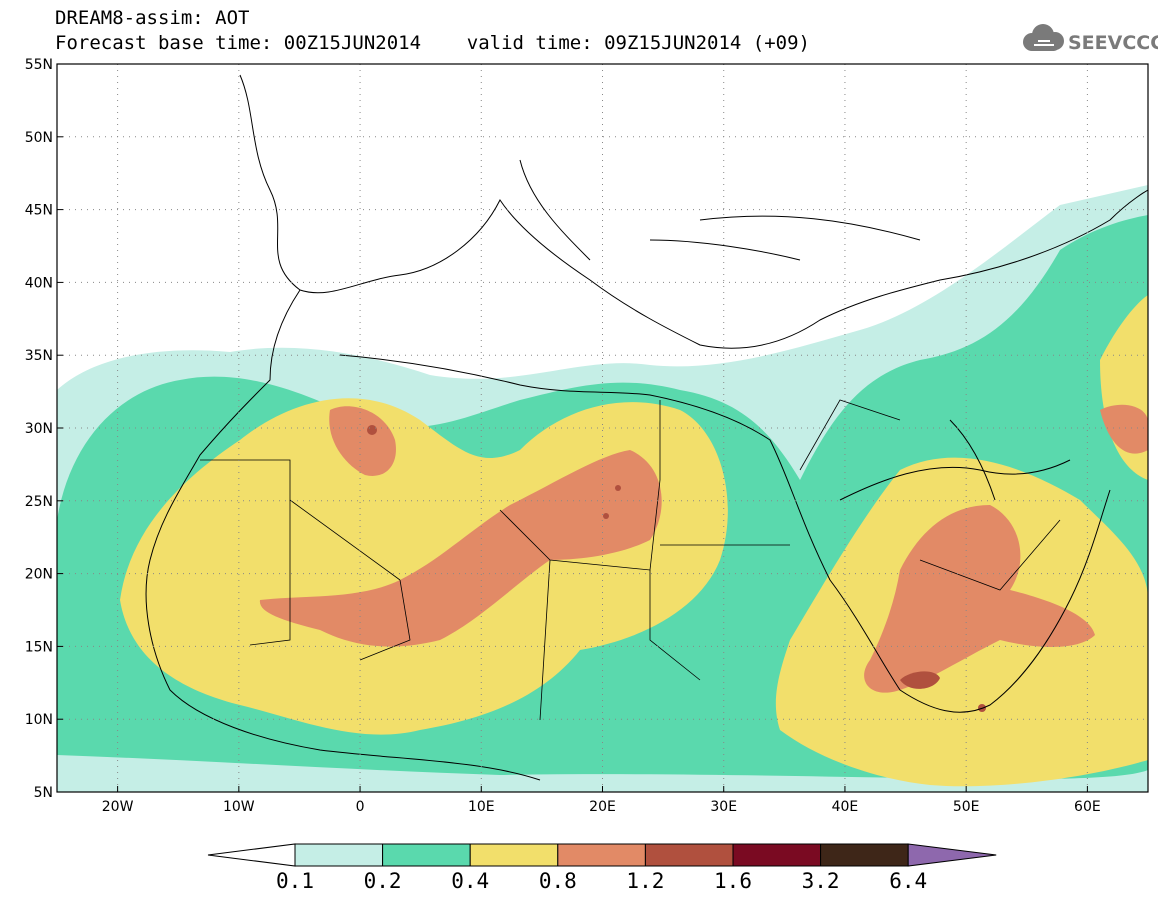 The height and width of the screenshot is (905, 1165). Describe the element at coordinates (39, 283) in the screenshot. I see `lat-tick-label: 40N` at that location.